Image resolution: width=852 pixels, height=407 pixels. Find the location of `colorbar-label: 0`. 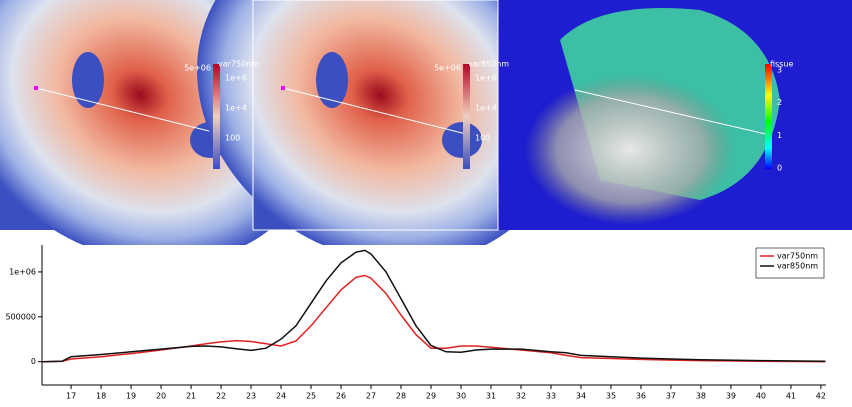

colorbar-label: 0 is located at coordinates (779, 168).